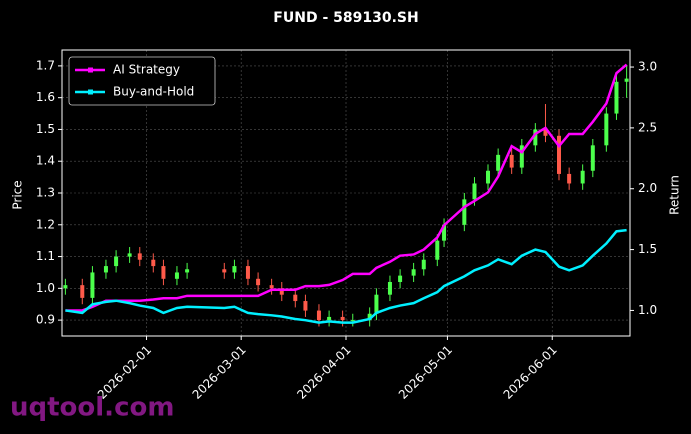  Describe the element at coordinates (647, 310) in the screenshot. I see `y2-tick-label: 1.0` at that location.